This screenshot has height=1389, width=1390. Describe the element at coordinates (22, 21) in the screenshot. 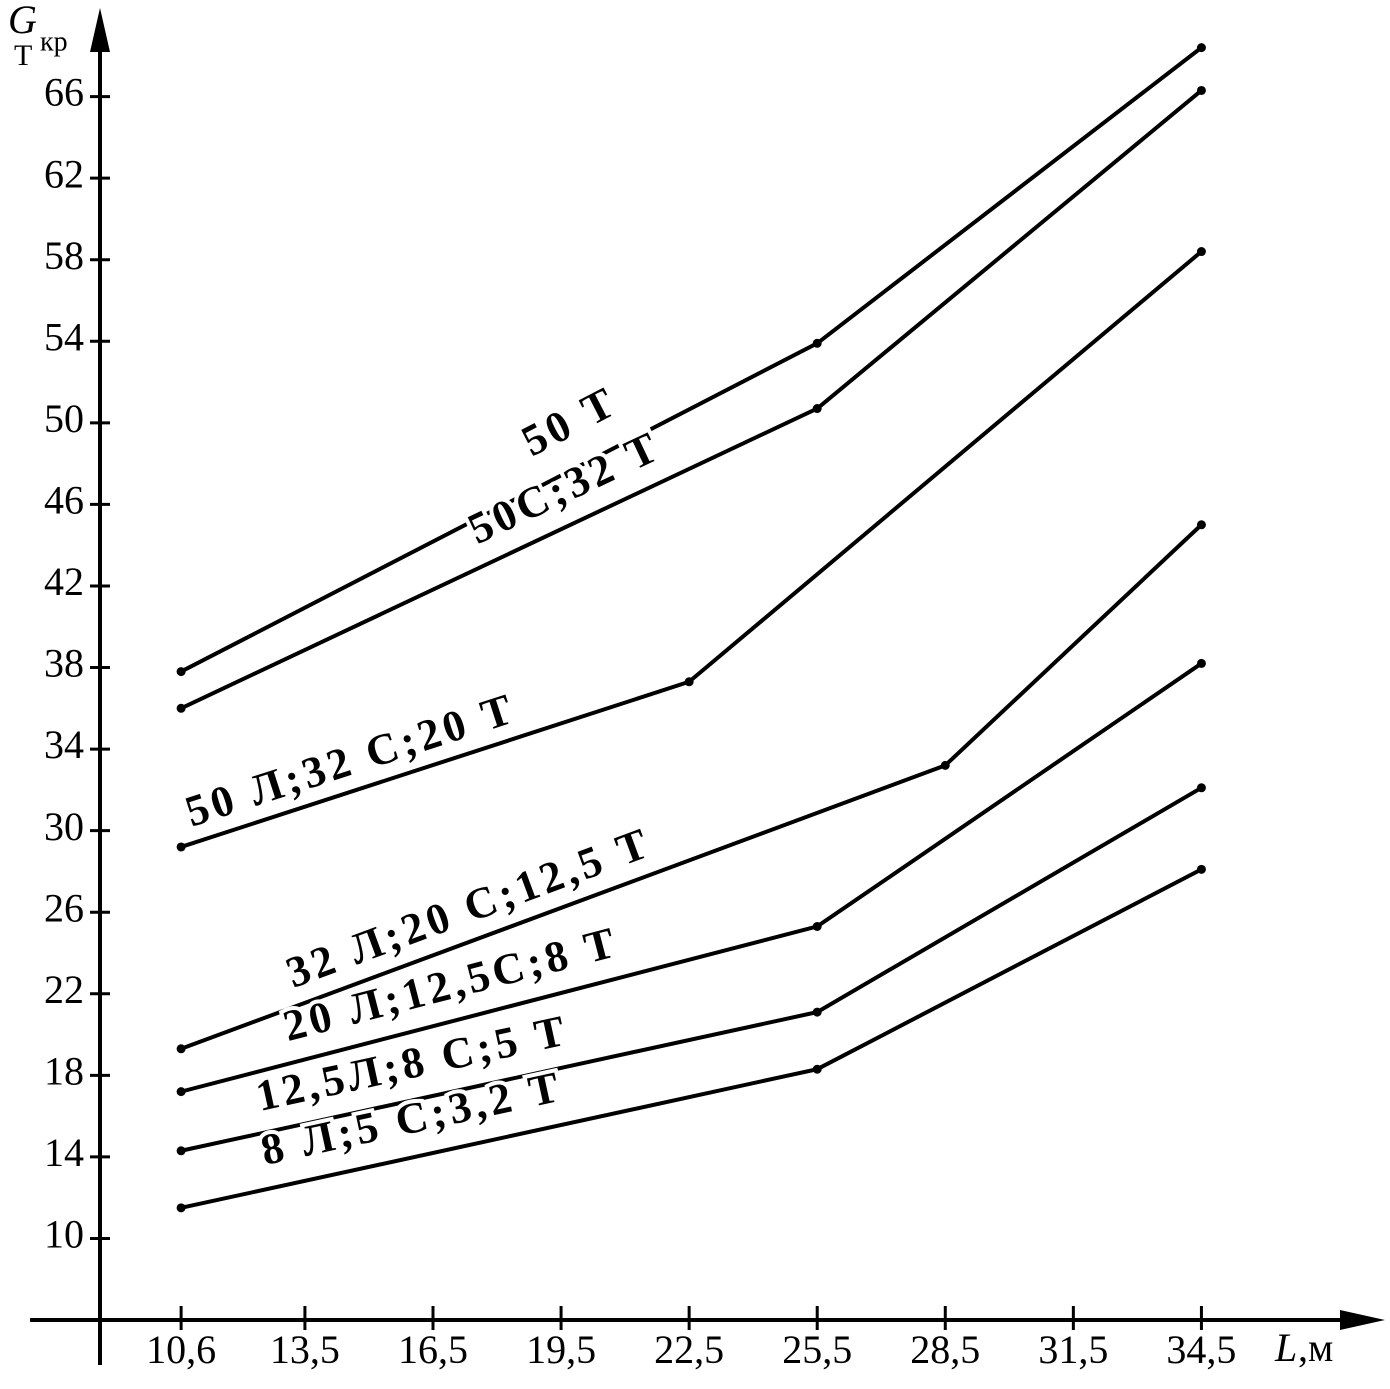

I see `y-label-symbol: G` at that location.